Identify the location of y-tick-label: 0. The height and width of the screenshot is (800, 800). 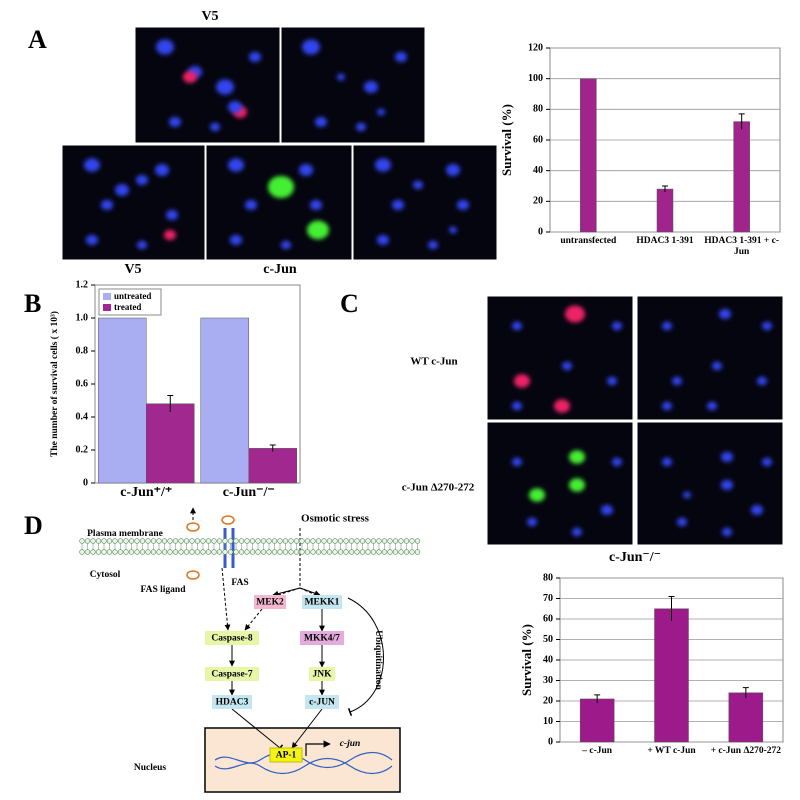
(85, 482).